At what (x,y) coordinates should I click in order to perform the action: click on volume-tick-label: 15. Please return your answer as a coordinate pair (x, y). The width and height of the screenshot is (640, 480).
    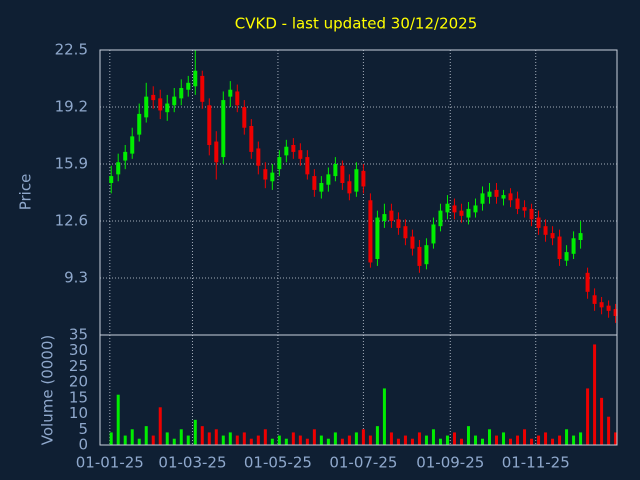
    Looking at the image, I should click on (78, 397).